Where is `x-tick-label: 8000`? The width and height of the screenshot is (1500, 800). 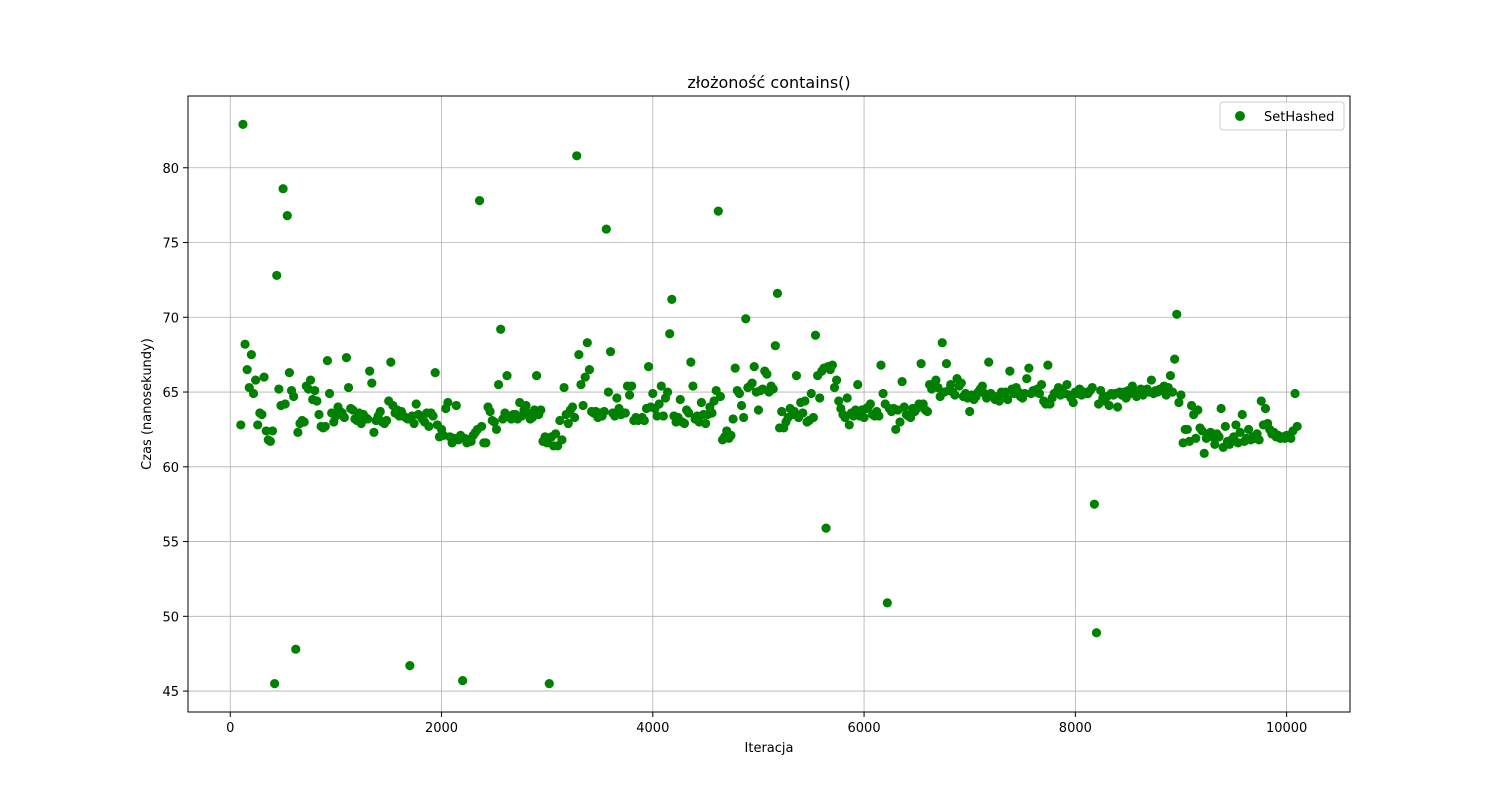 x-tick-label: 8000 is located at coordinates (1075, 728).